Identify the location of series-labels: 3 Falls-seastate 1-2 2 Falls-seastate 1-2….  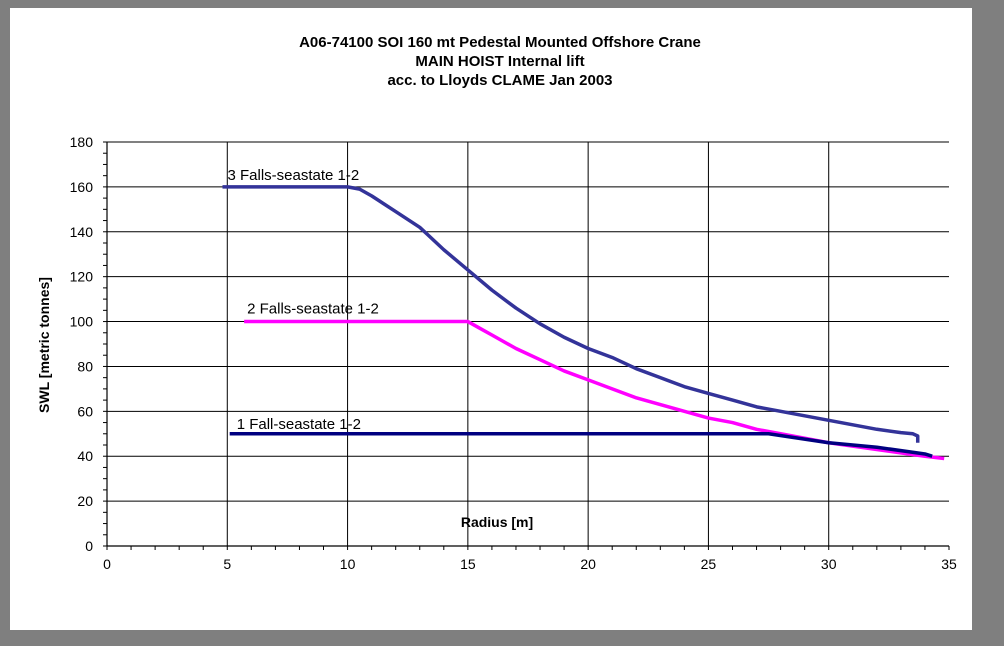
(302, 300).